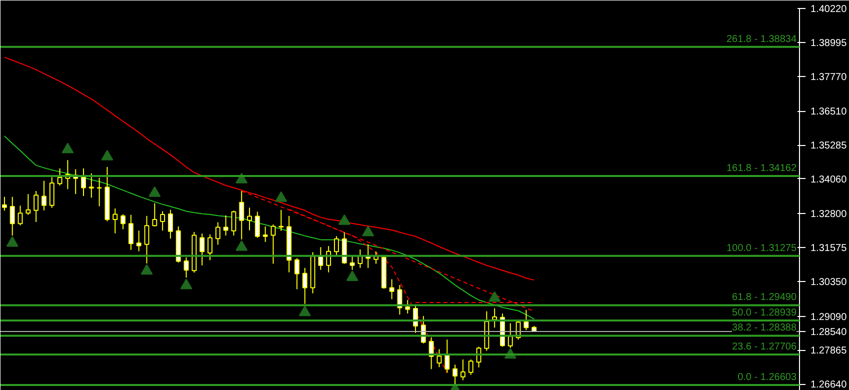 The height and width of the screenshot is (390, 849). What do you see at coordinates (829, 385) in the screenshot?
I see `y-tick-label: 1.26640` at bounding box center [829, 385].